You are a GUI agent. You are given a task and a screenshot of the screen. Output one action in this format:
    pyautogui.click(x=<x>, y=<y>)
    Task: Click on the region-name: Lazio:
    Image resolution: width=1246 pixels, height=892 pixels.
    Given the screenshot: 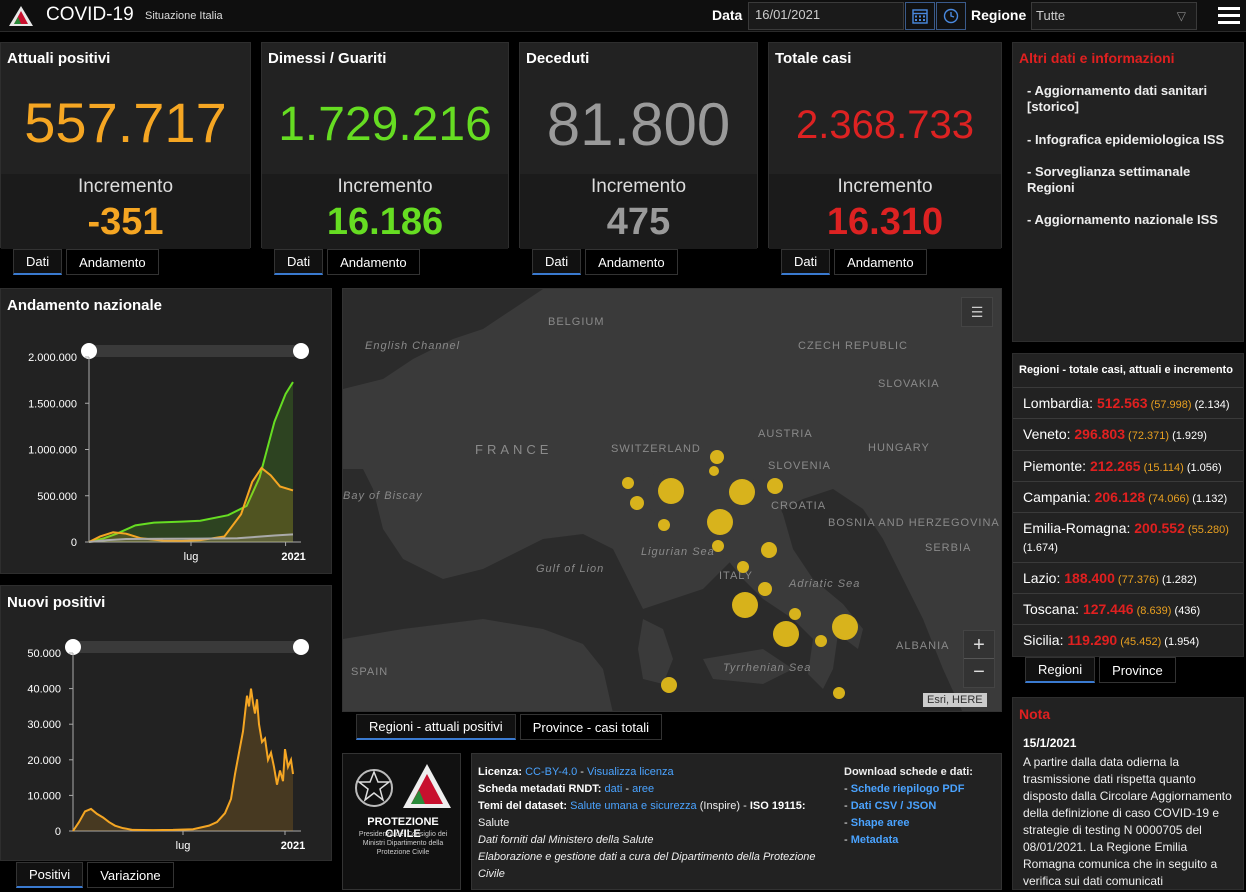 What is the action you would take?
    pyautogui.click(x=1044, y=577)
    